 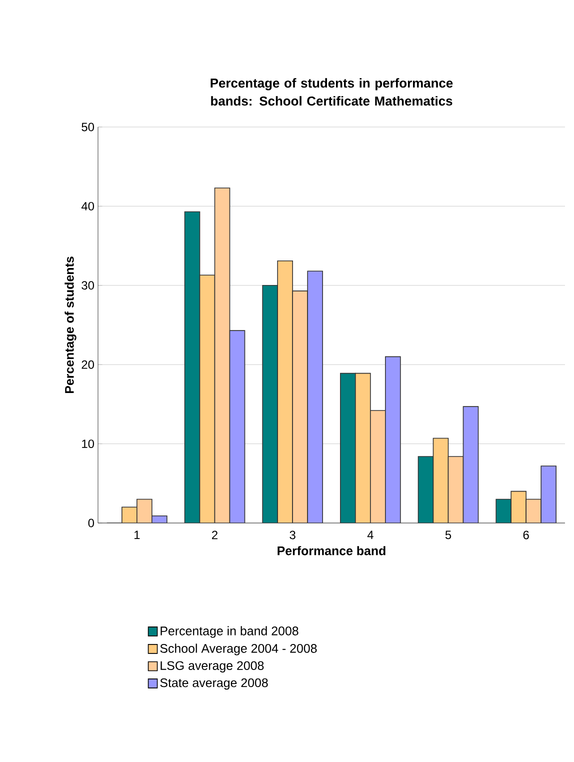 I want to click on y-tick-label: 10, so click(x=88, y=444).